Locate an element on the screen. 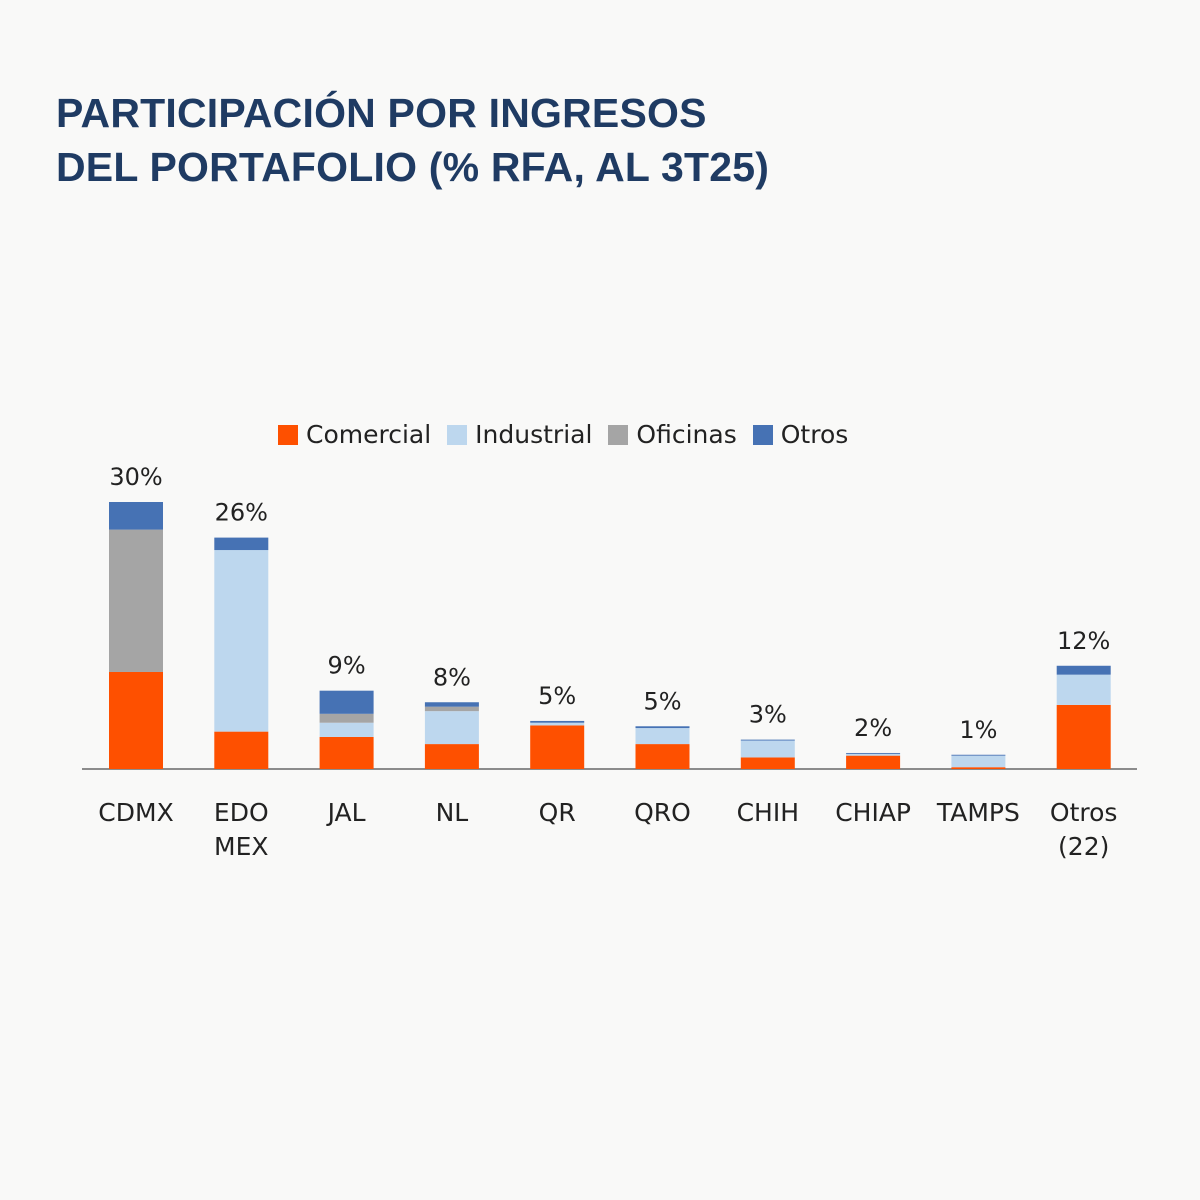  bar-nl-comercial is located at coordinates (451, 756).